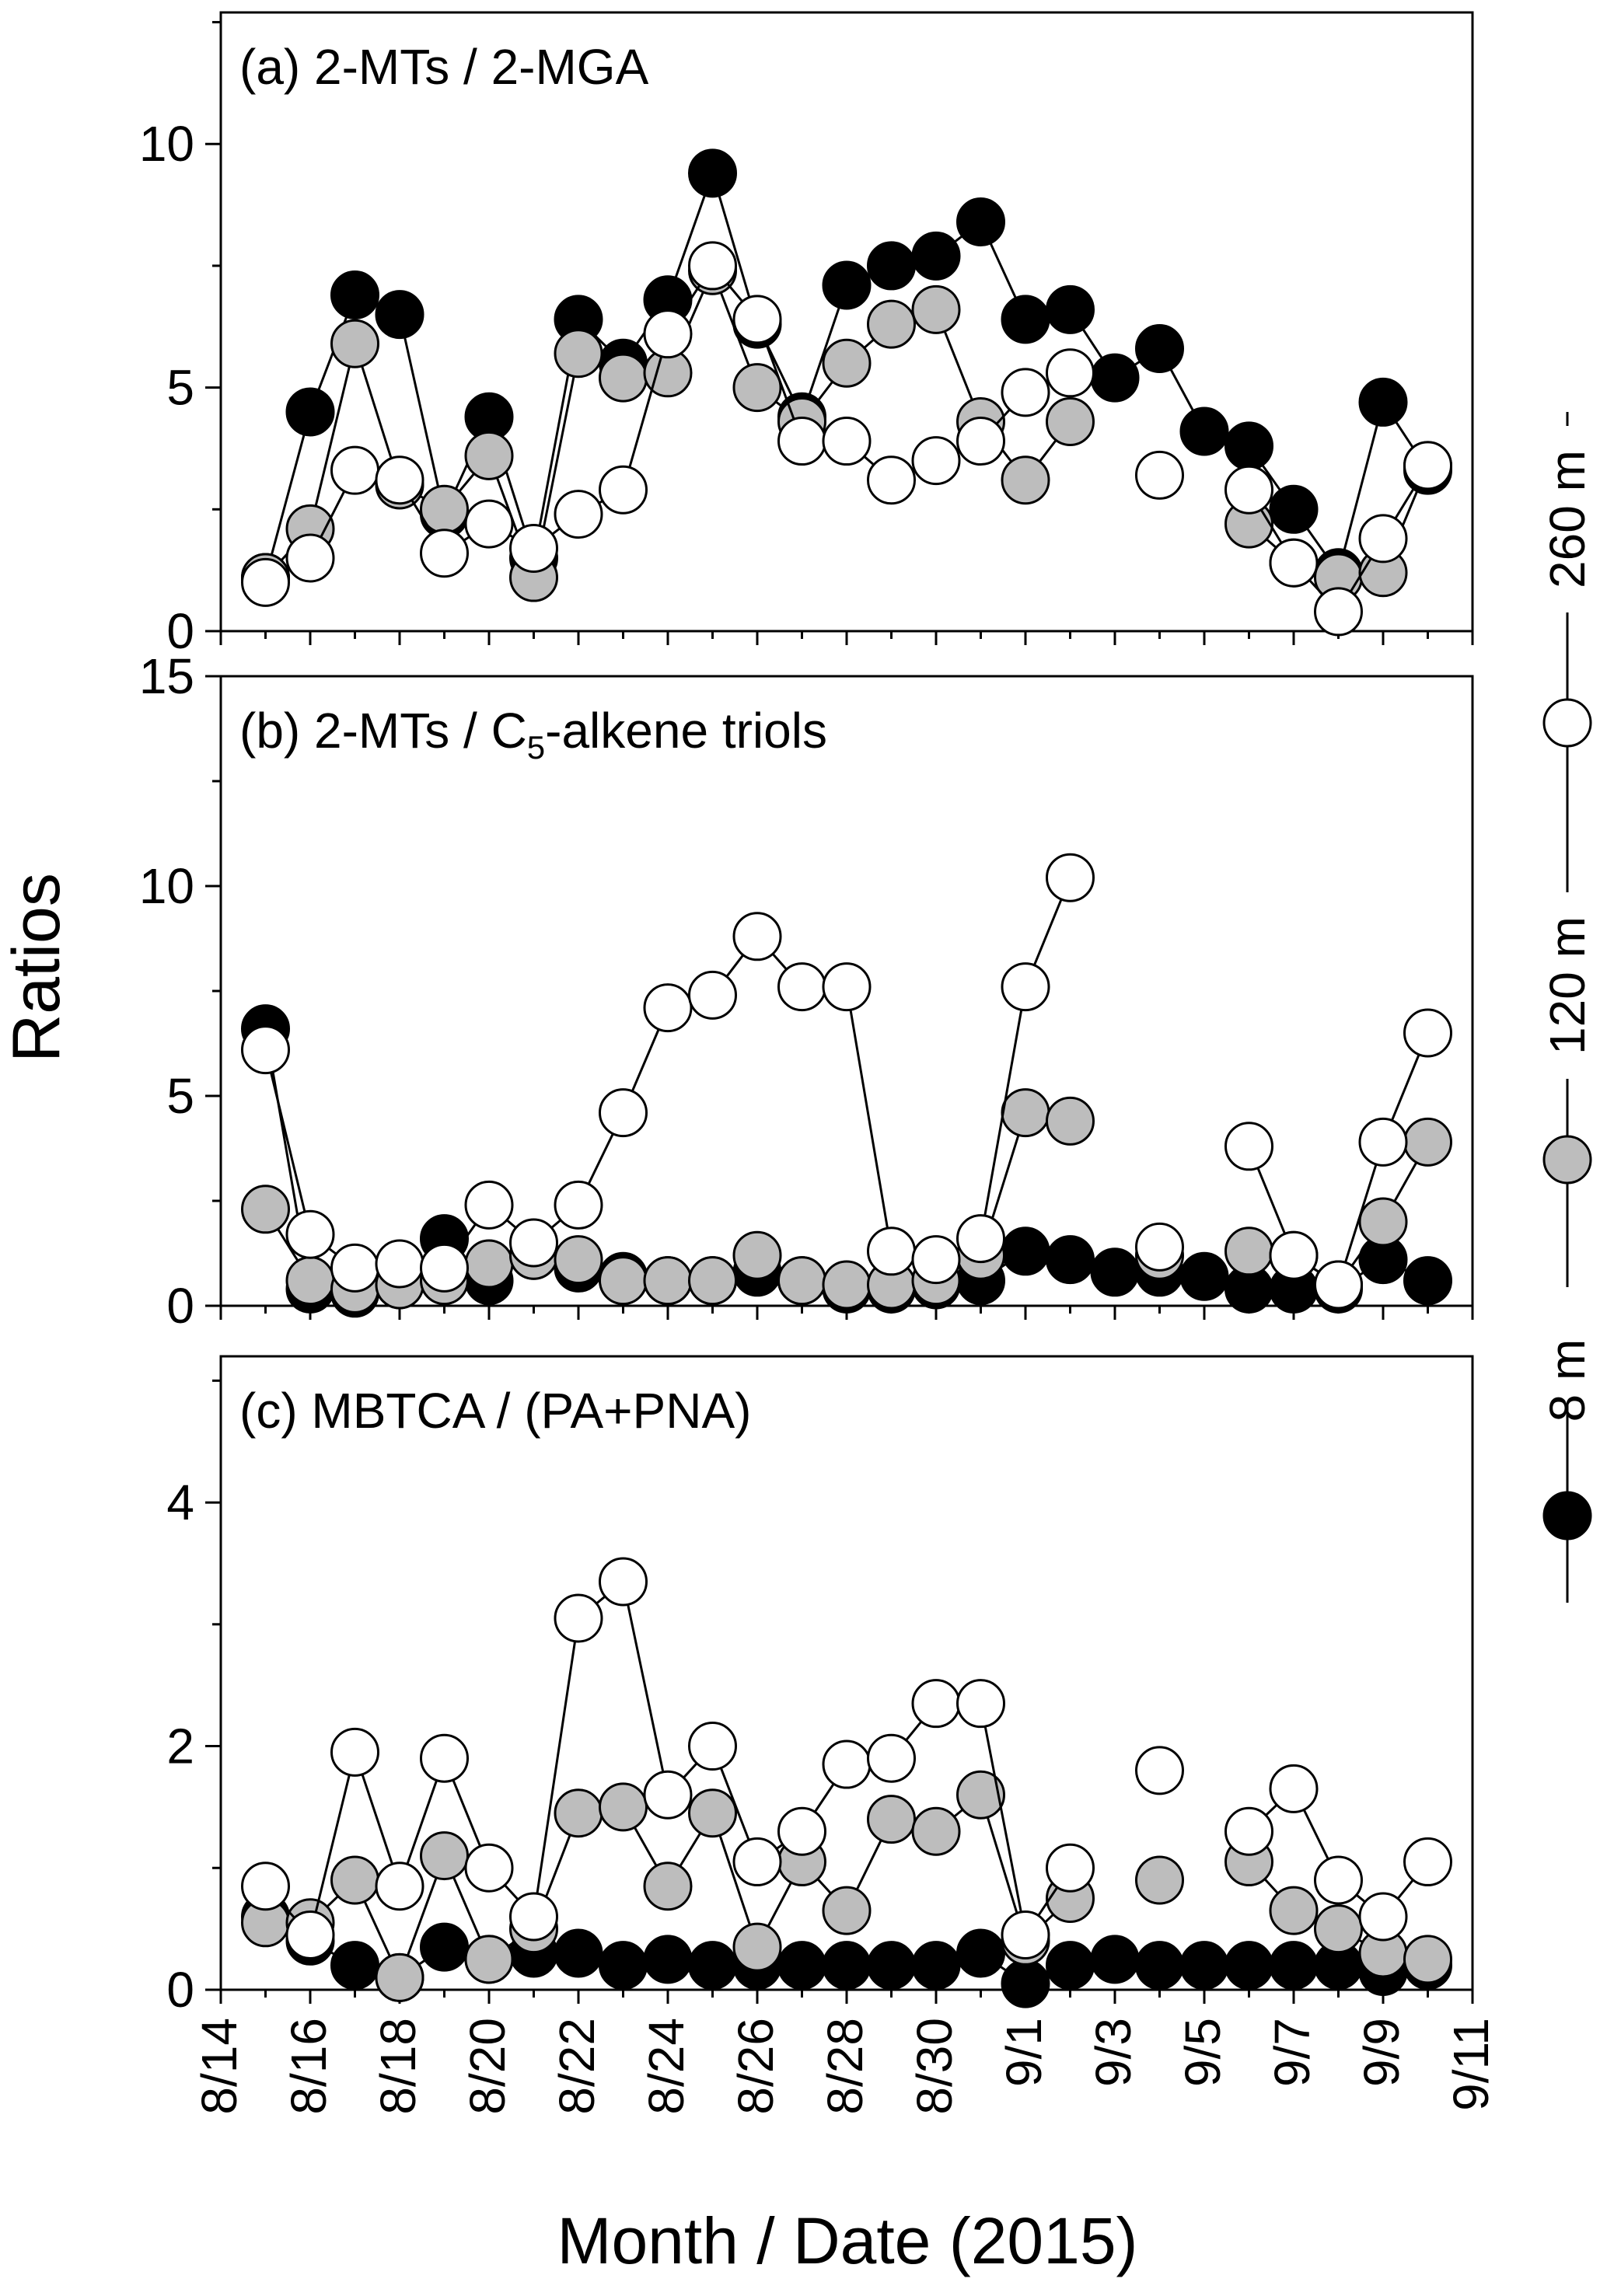  What do you see at coordinates (219, 2066) in the screenshot?
I see `x-tick-label: 8/14` at bounding box center [219, 2066].